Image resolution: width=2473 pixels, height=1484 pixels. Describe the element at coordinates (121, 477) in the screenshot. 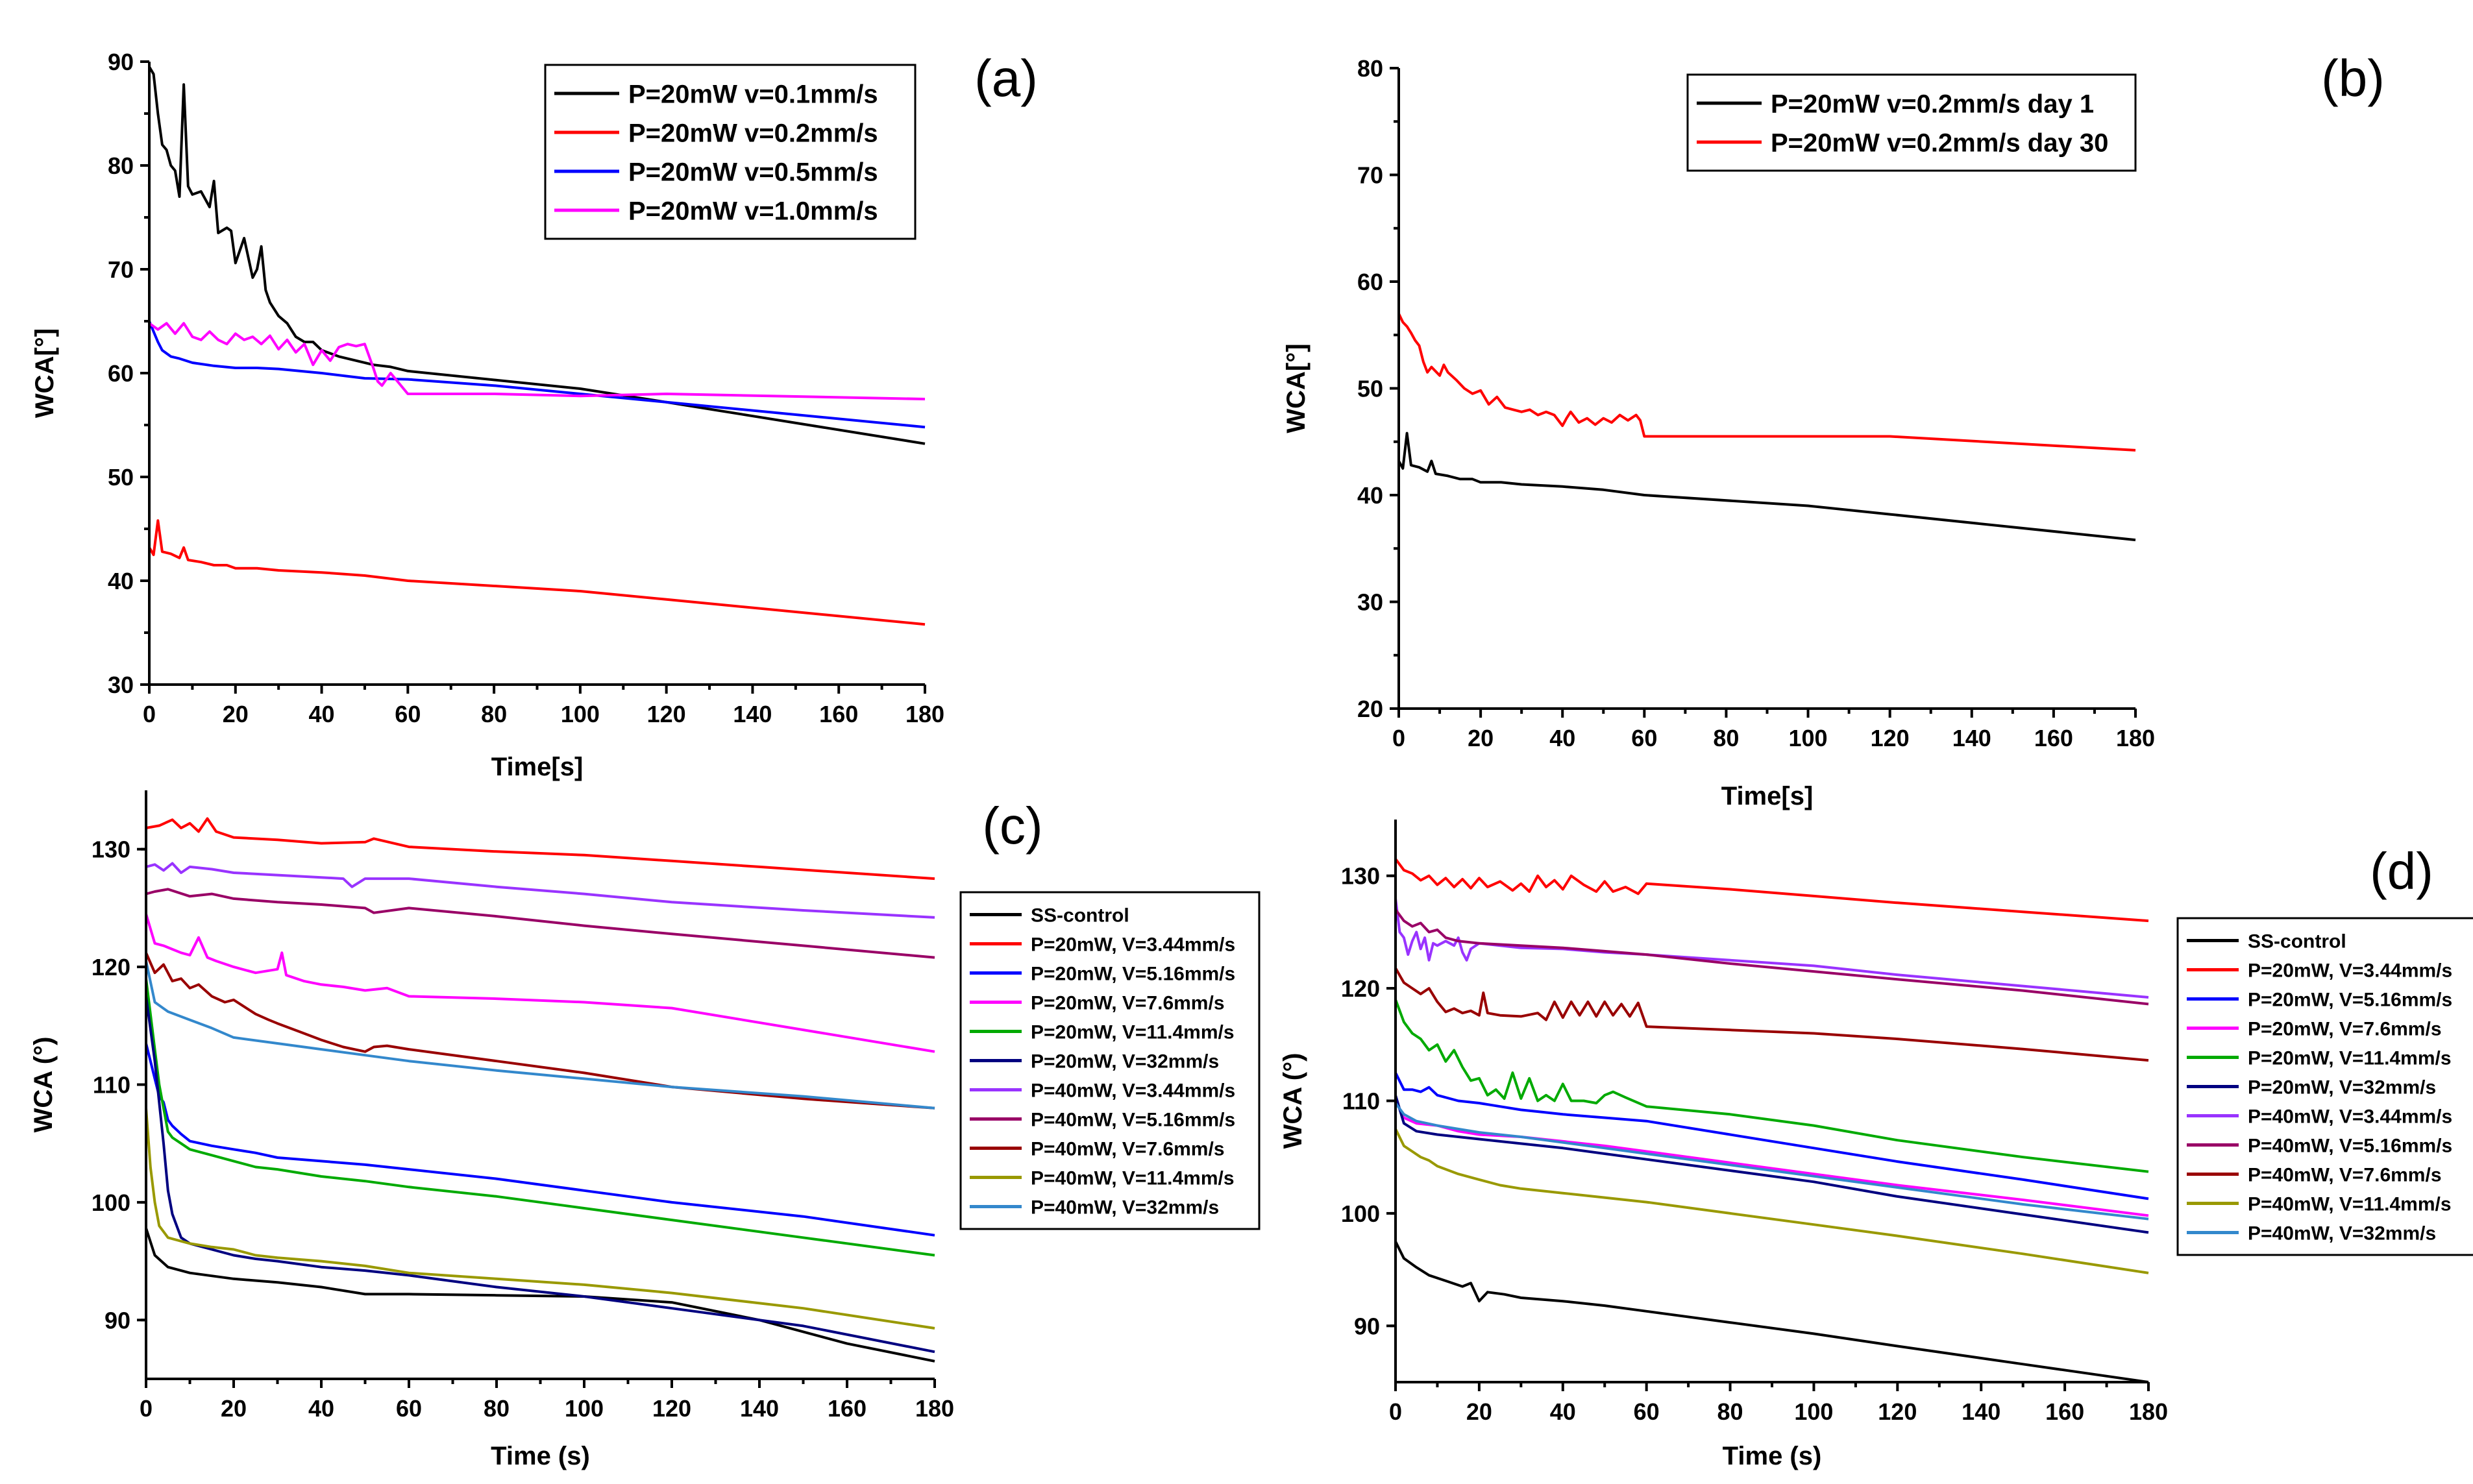

I see `y-tick-label: 50` at that location.